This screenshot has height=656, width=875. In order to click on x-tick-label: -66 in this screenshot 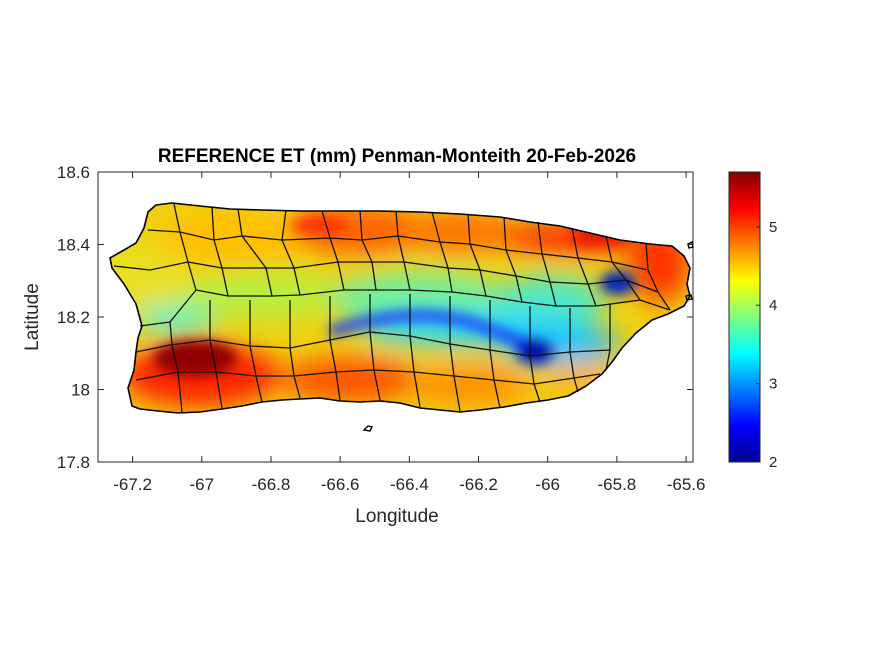, I will do `click(547, 484)`.